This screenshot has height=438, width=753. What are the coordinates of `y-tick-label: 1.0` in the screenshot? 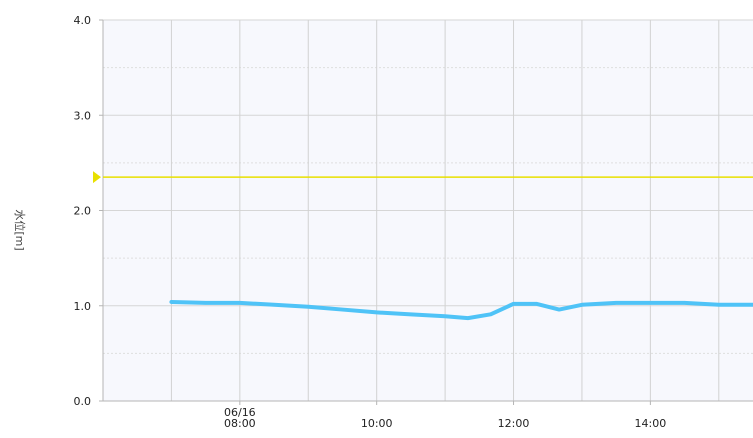 It's located at (83, 306).